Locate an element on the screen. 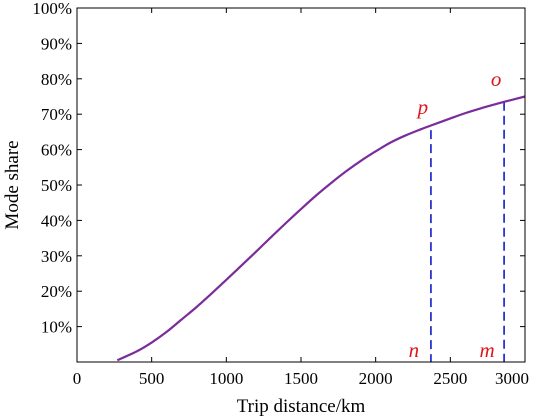 Image resolution: width=550 pixels, height=420 pixels. y-tick-label: 40% is located at coordinates (56, 220).